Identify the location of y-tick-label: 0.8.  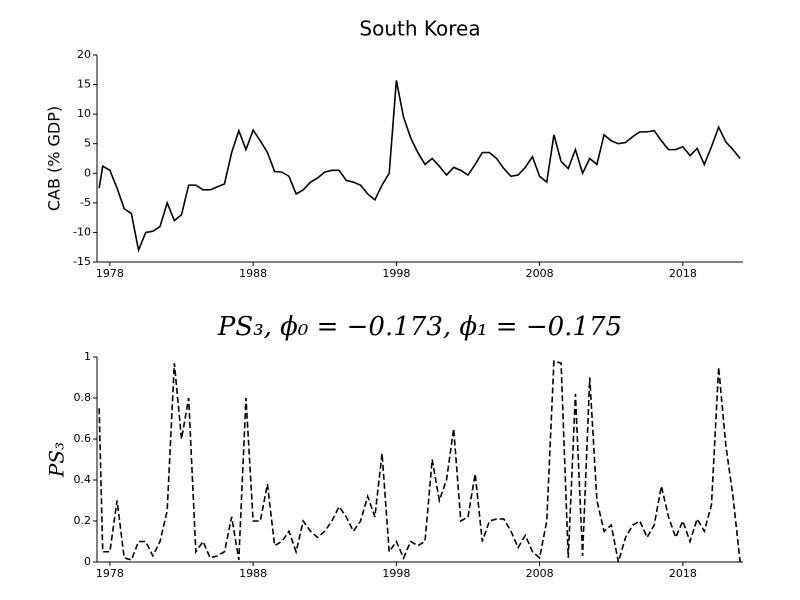
(83, 397).